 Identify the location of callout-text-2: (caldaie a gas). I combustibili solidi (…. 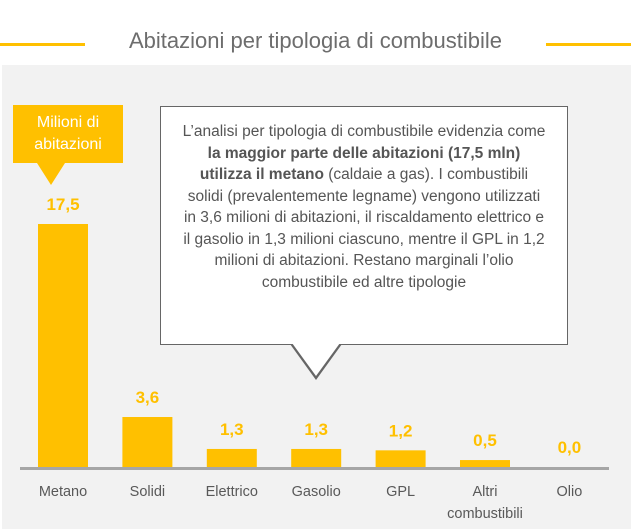
(364, 228).